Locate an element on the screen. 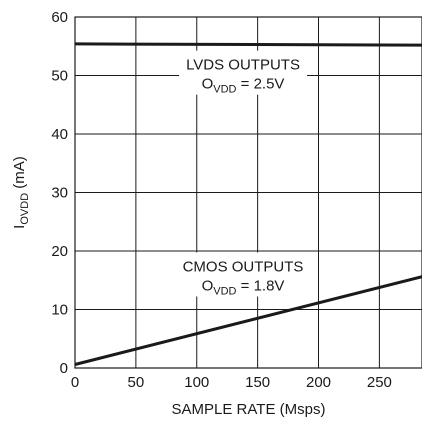 The image size is (422, 423). y-tick-label: 40 is located at coordinates (59, 134).